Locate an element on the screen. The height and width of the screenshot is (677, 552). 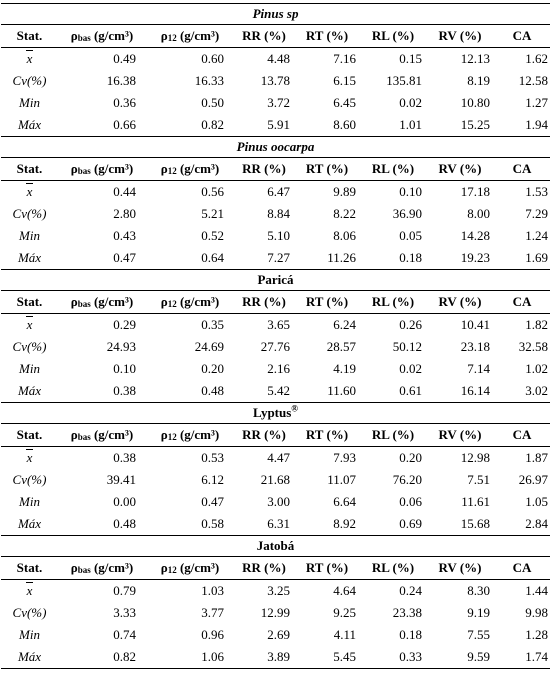
table-cell: 7.16 is located at coordinates (344, 58).